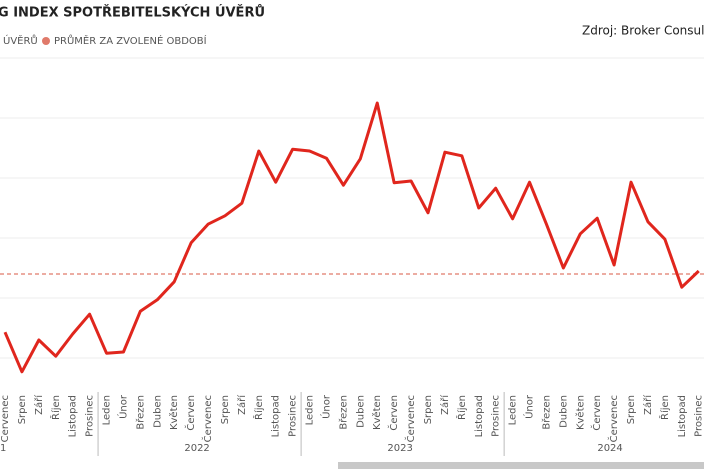 This screenshot has height=469, width=704. What do you see at coordinates (609, 448) in the screenshot?
I see `x-group-label: 2024` at bounding box center [609, 448].